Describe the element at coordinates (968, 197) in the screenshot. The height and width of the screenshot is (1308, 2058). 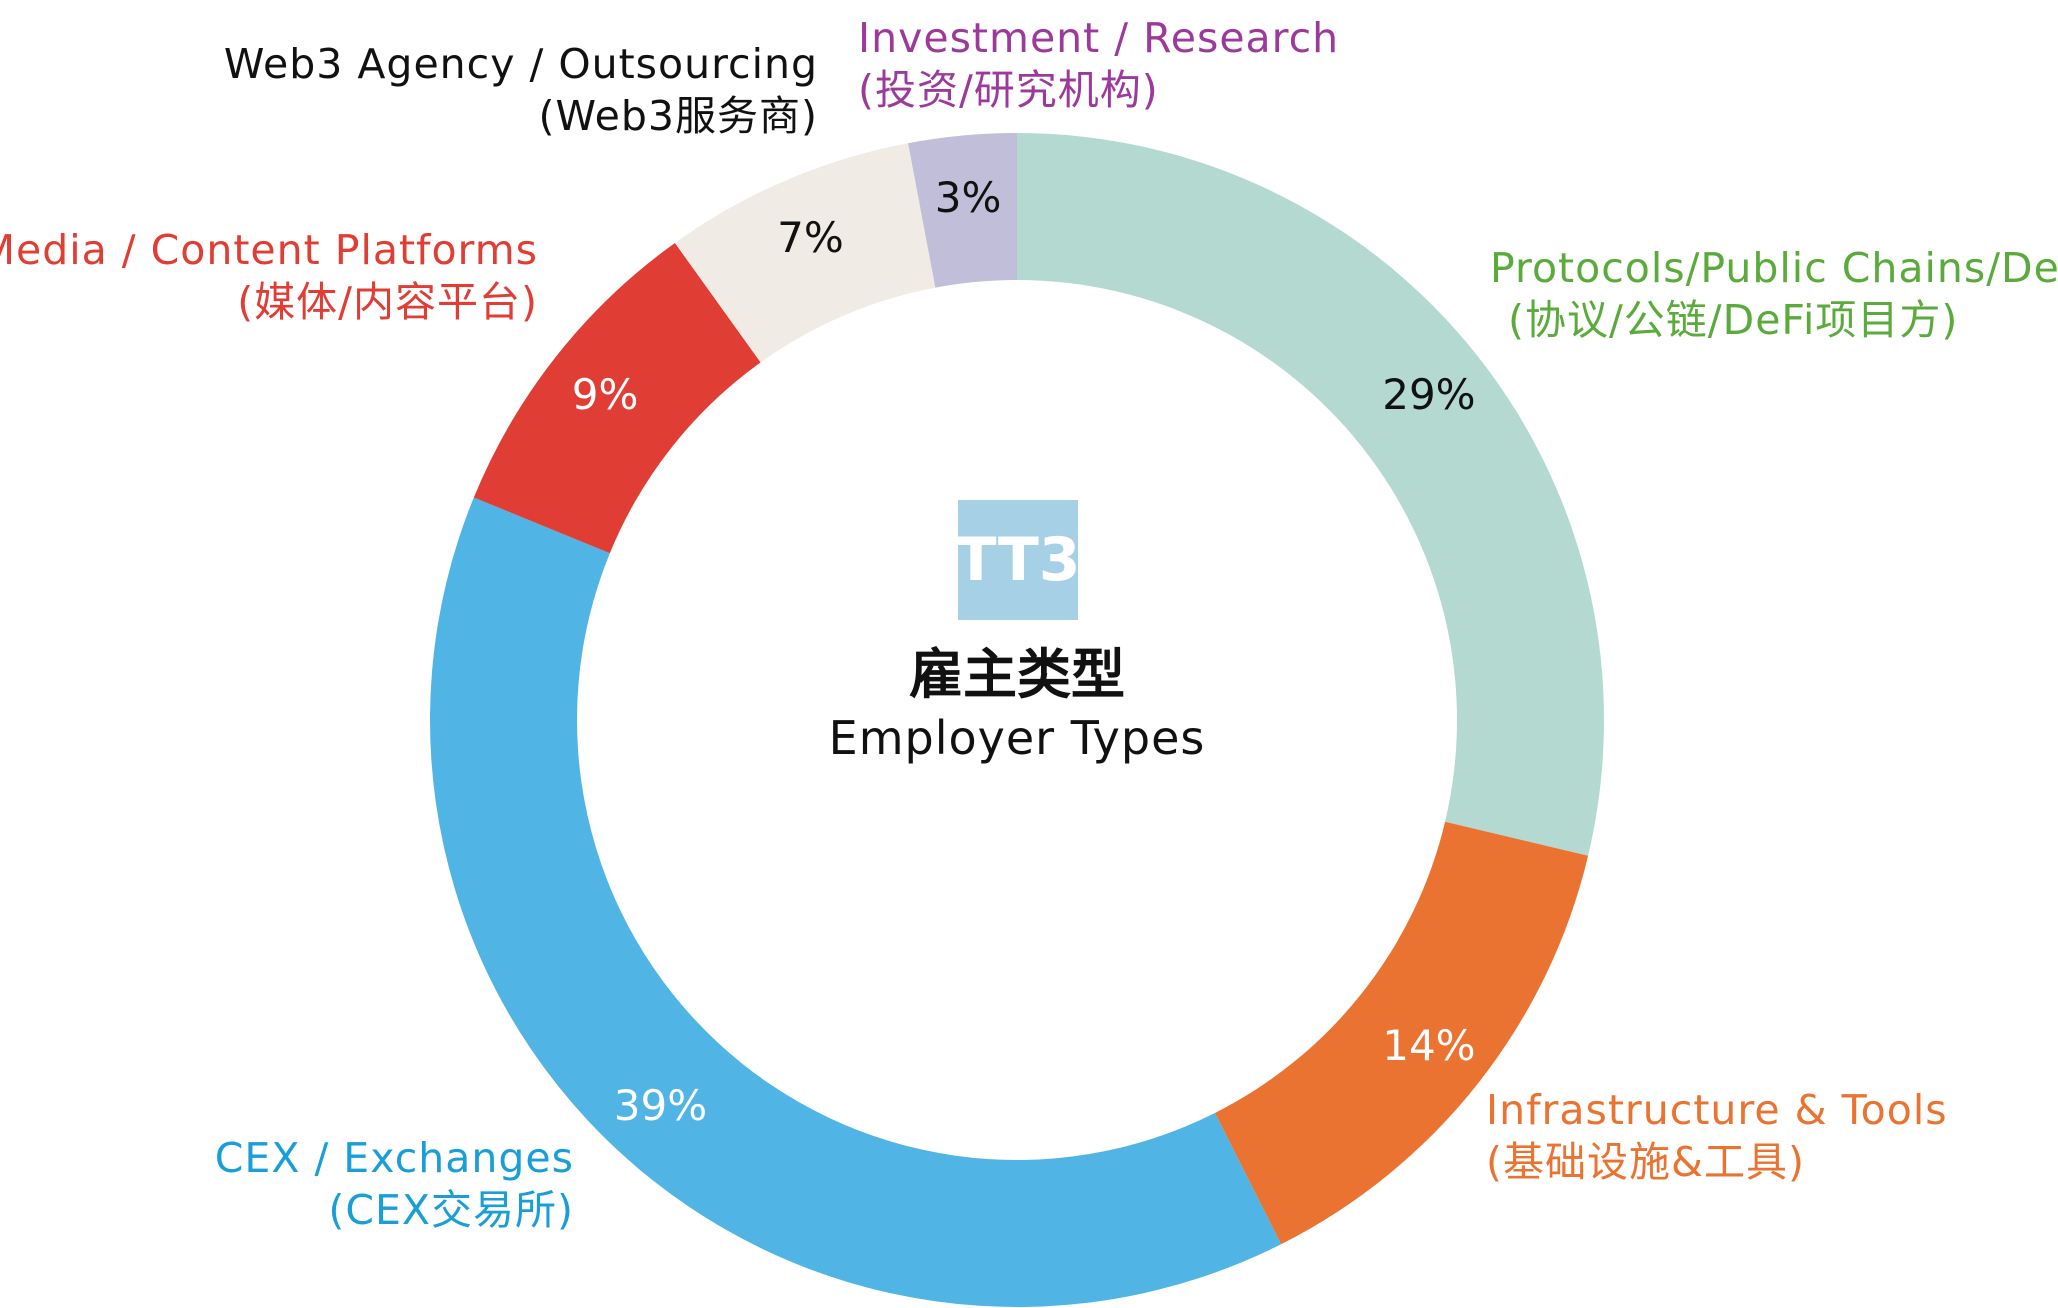
I see `value-label-5: 3%` at that location.